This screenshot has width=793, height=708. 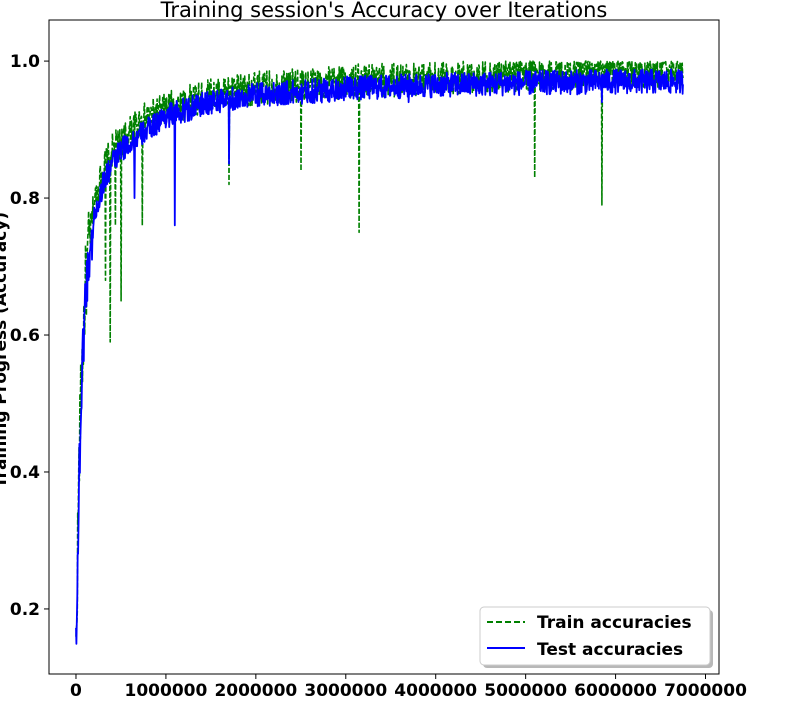 What do you see at coordinates (525, 691) in the screenshot?
I see `x-tick-label: 5000000` at bounding box center [525, 691].